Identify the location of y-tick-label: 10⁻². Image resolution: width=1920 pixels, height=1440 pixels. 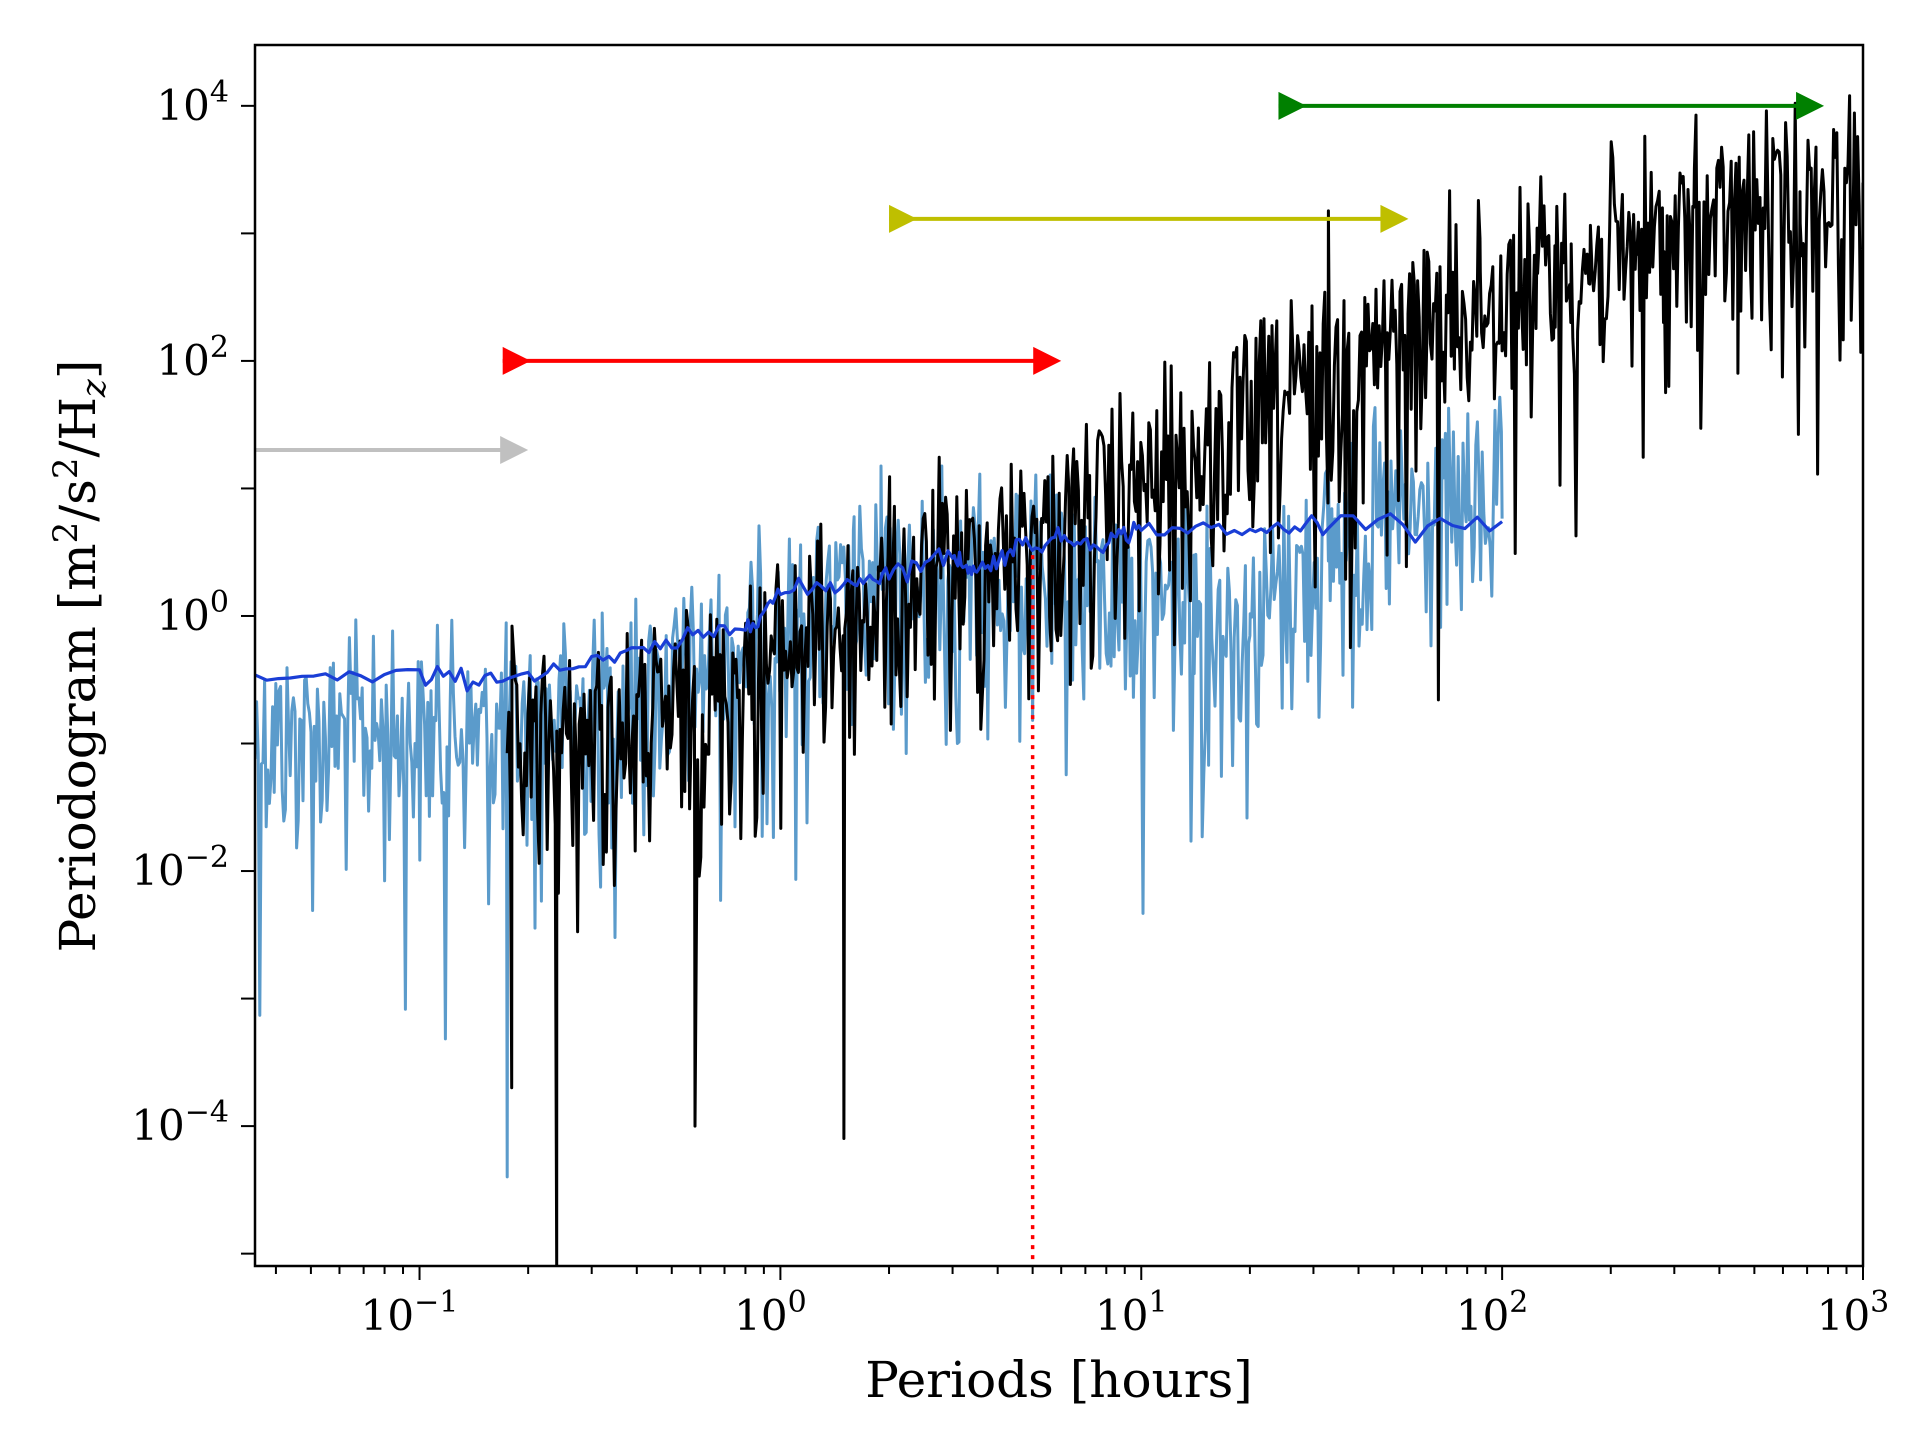
(180, 867).